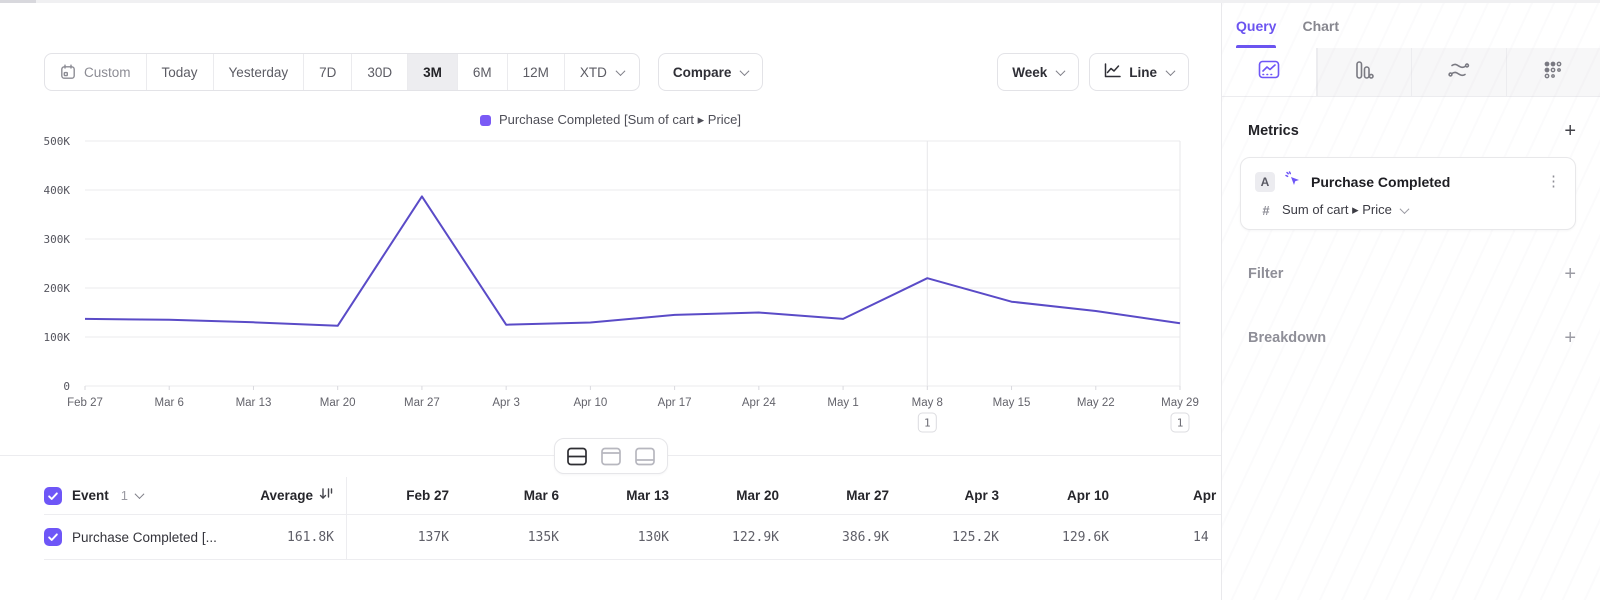 The image size is (1600, 600). Describe the element at coordinates (18, 1) in the screenshot. I see `scroll-indicator` at that location.